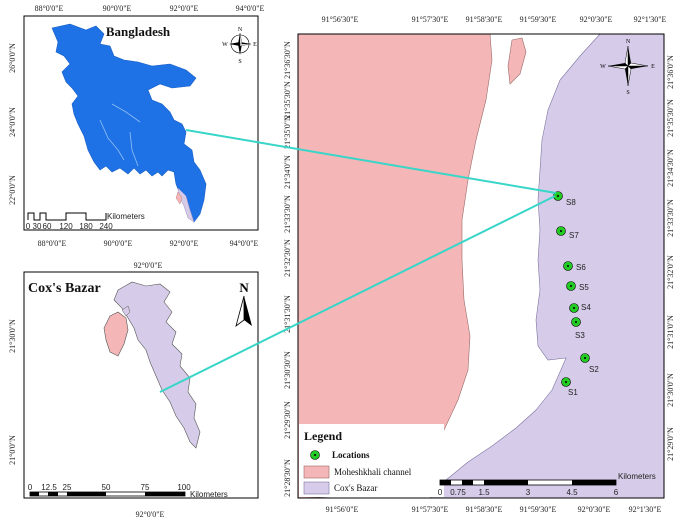 The height and width of the screenshot is (526, 685). What do you see at coordinates (287, 100) in the screenshot?
I see `main-left-tick-1: 21°35'30"N` at bounding box center [287, 100].